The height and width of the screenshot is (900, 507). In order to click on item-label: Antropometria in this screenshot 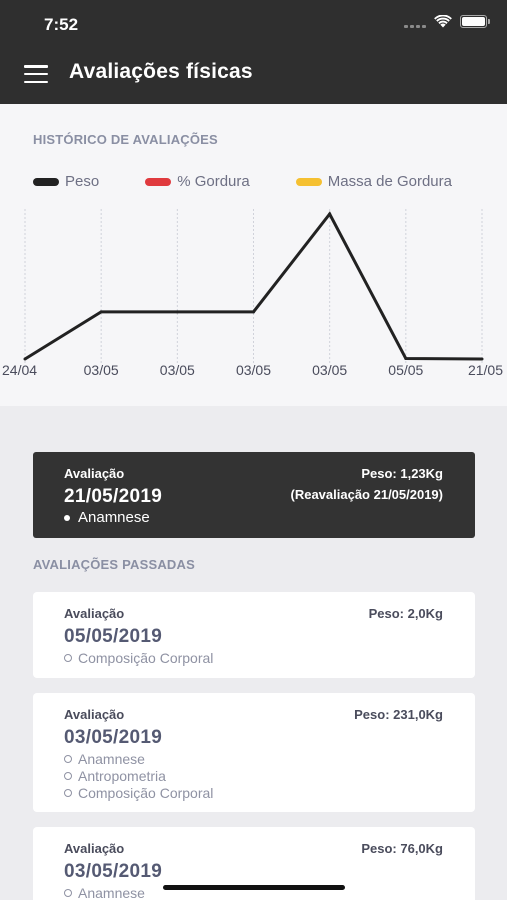, I will do `click(122, 775)`.